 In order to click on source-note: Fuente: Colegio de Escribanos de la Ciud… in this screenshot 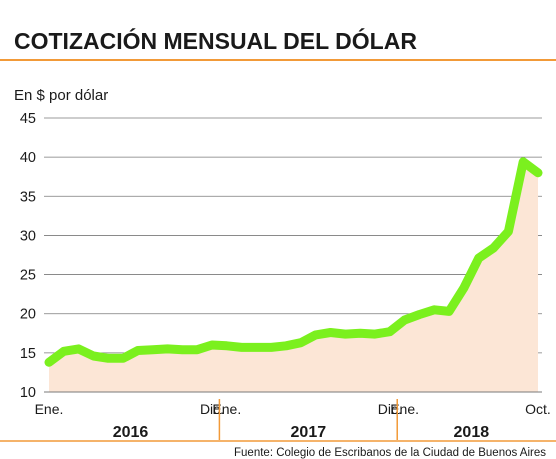, I will do `click(390, 453)`.